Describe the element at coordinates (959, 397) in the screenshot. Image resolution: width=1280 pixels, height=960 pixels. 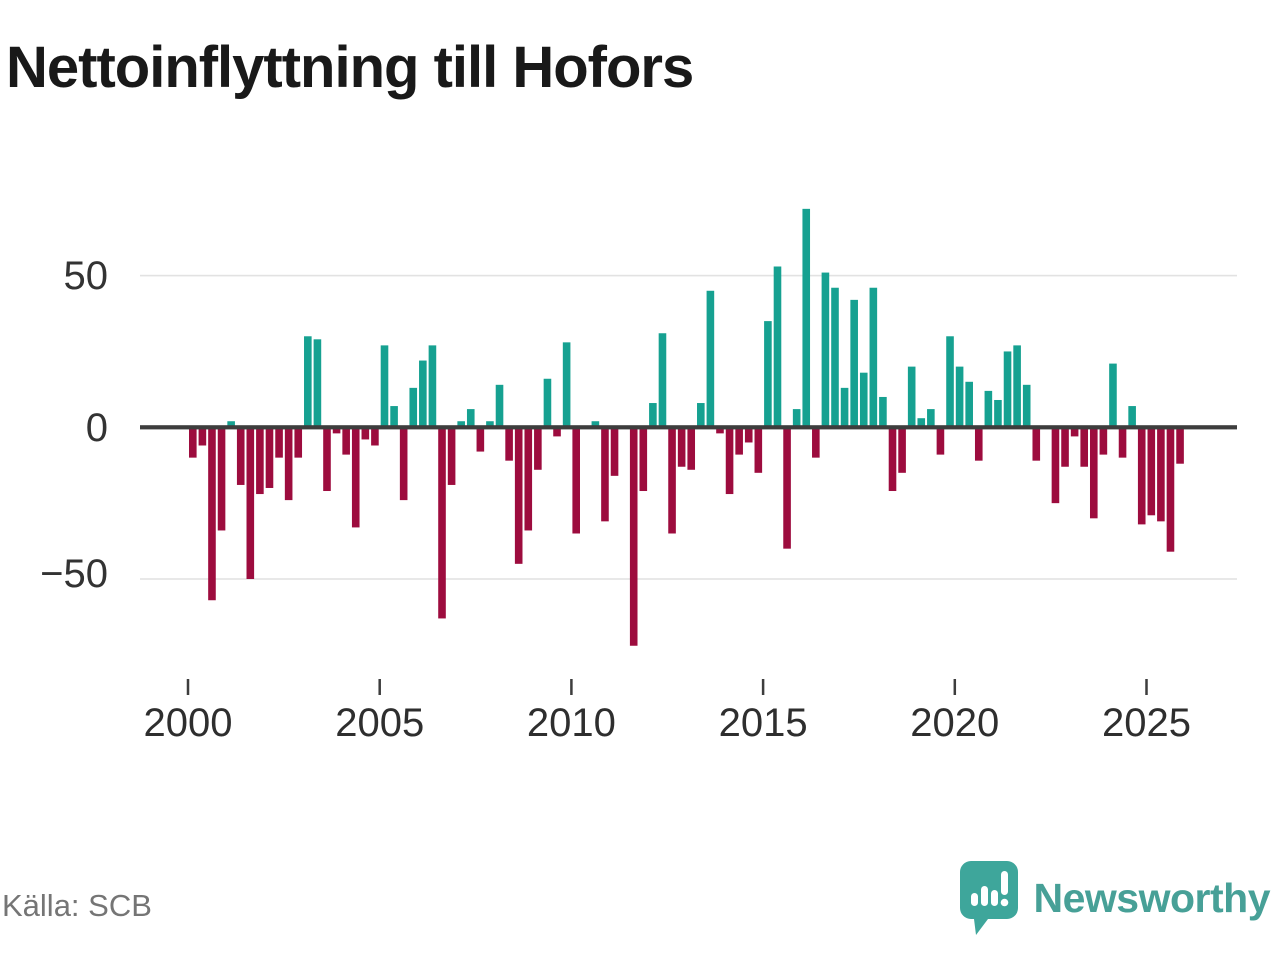
I see `bar-2020-q1` at that location.